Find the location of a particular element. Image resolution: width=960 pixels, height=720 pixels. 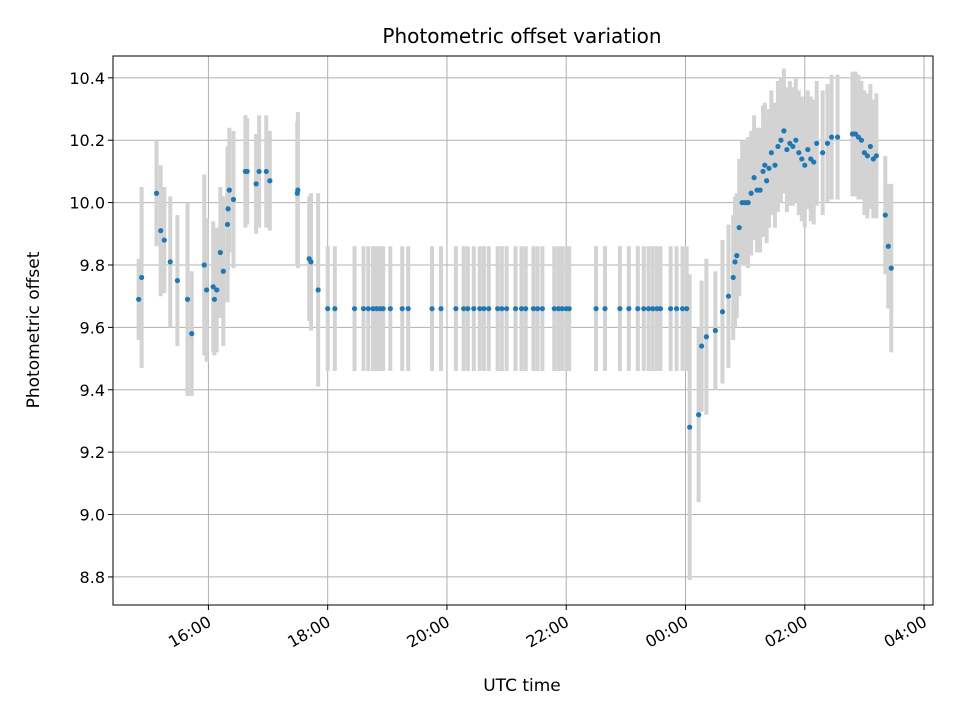

y-tick-label: 10.4 is located at coordinates (87, 78).